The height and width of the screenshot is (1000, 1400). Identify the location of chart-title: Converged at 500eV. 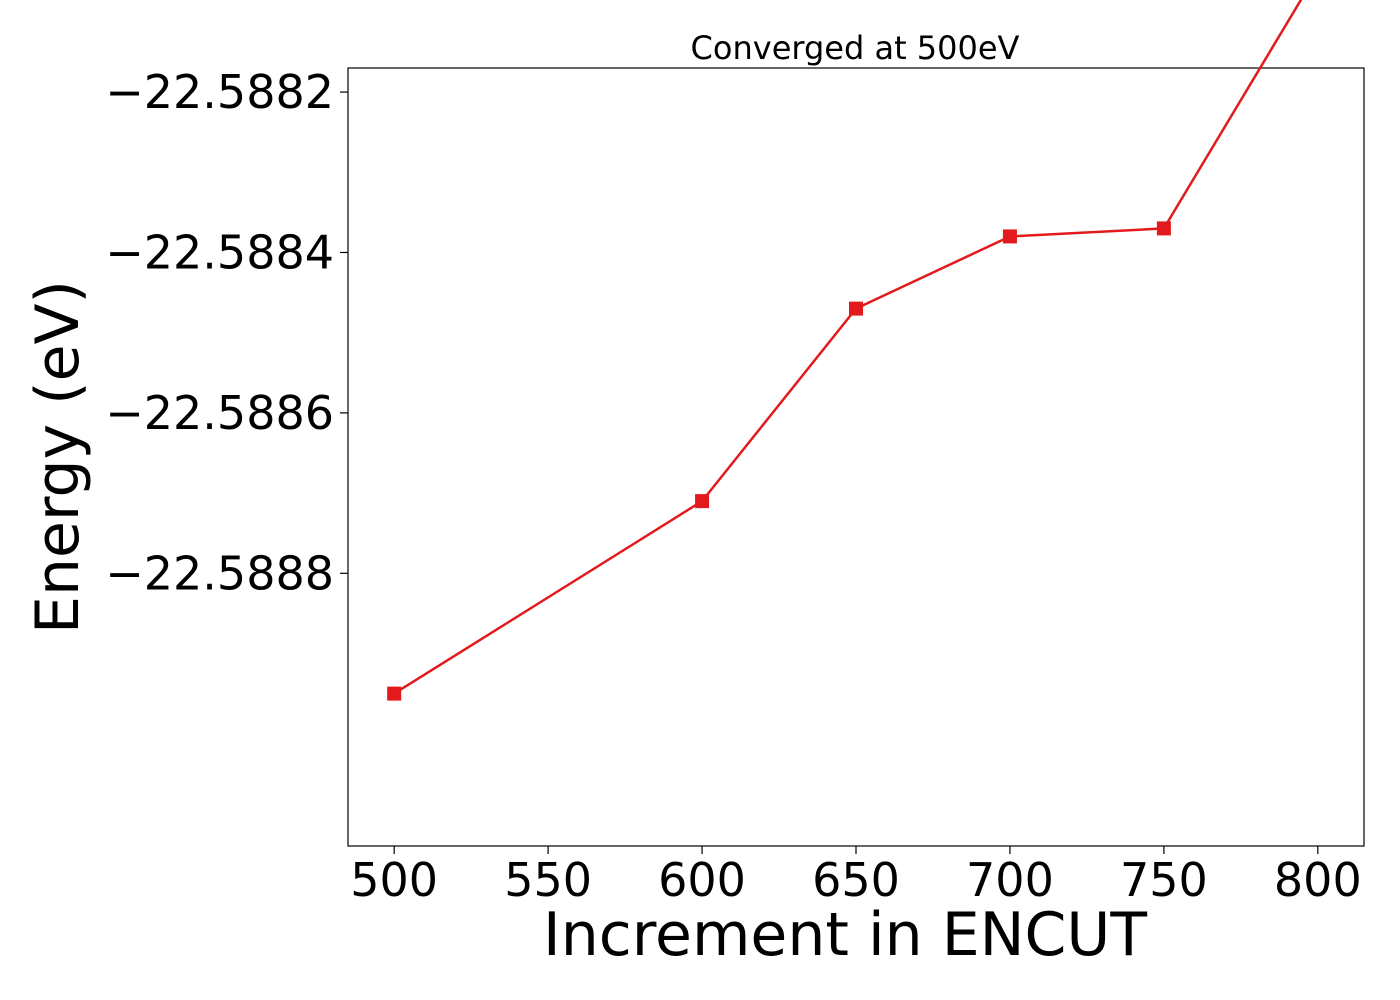
(855, 48).